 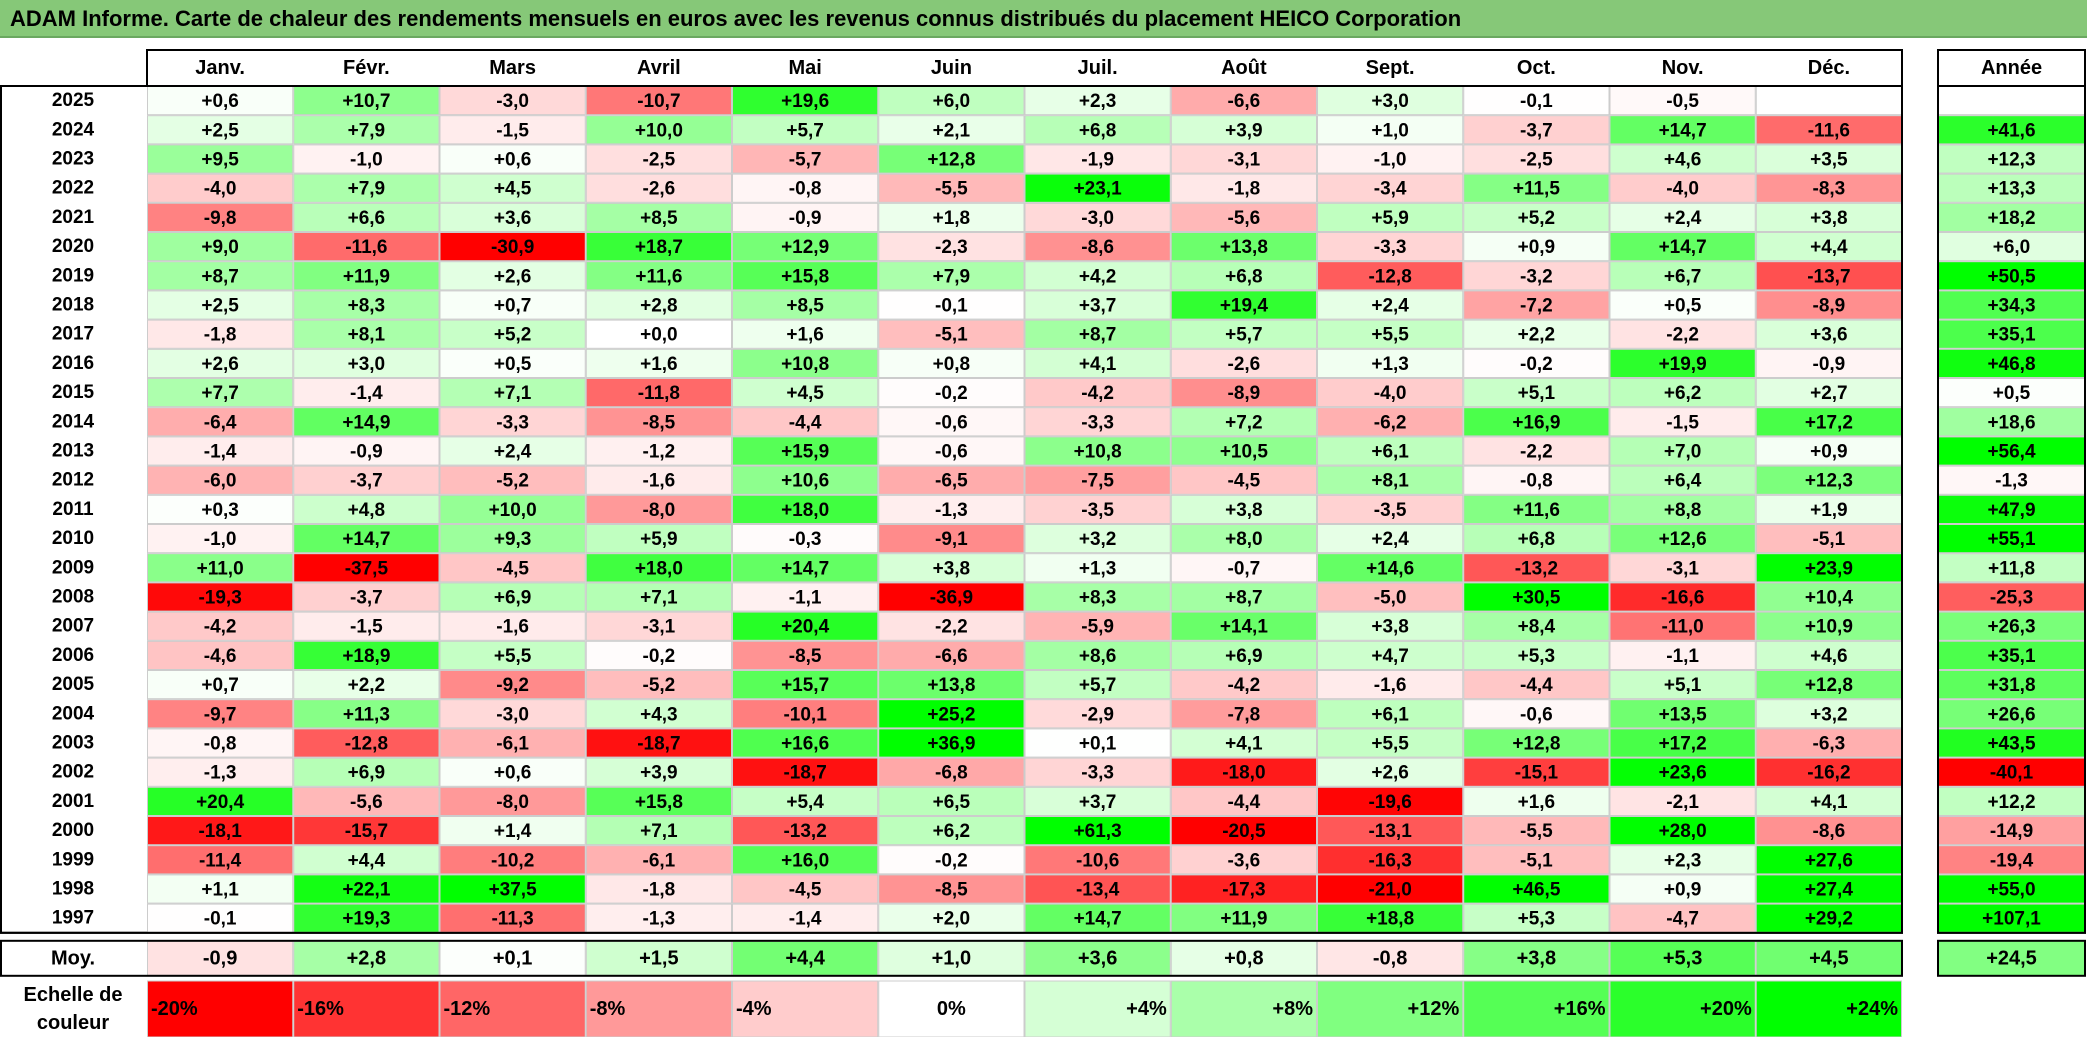 What do you see at coordinates (952, 218) in the screenshot?
I see `cell-value: +1,8` at bounding box center [952, 218].